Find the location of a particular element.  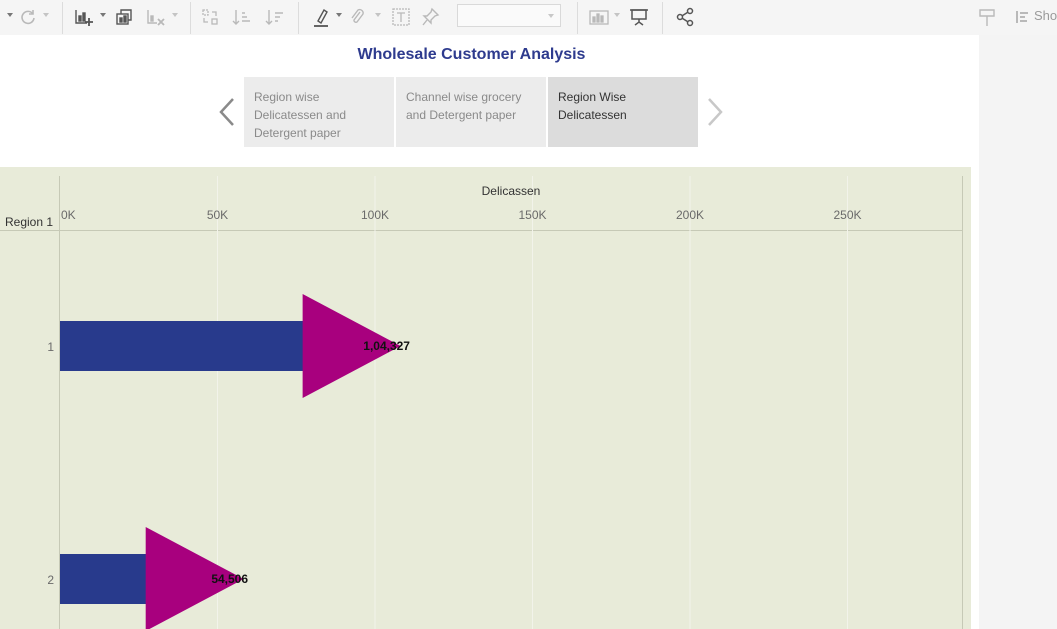

highlight-caret is located at coordinates (339, 15).